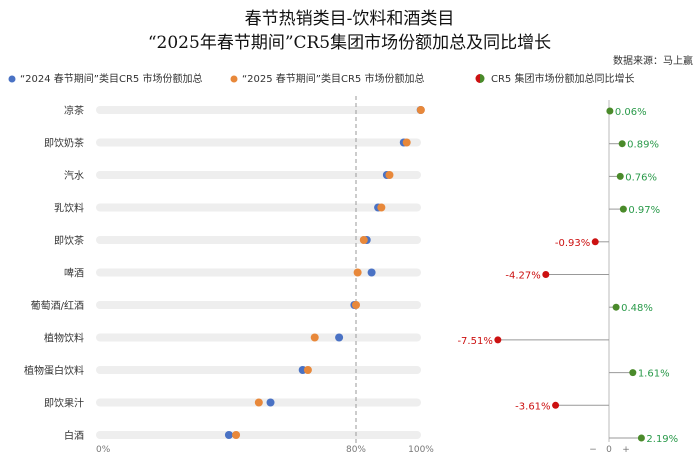 This screenshot has height=462, width=699. Describe the element at coordinates (637, 308) in the screenshot. I see `growth-label: 0.48%` at that location.